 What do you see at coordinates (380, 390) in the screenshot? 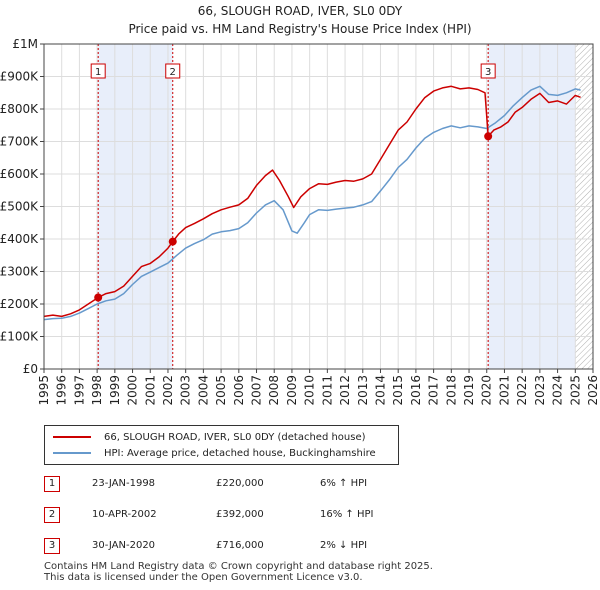
I see `x-tick-label: 2014` at bounding box center [380, 390].